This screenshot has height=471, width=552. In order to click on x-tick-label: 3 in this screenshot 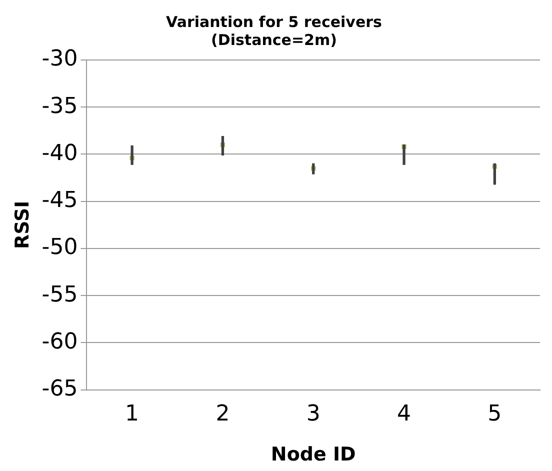, I will do `click(313, 414)`.